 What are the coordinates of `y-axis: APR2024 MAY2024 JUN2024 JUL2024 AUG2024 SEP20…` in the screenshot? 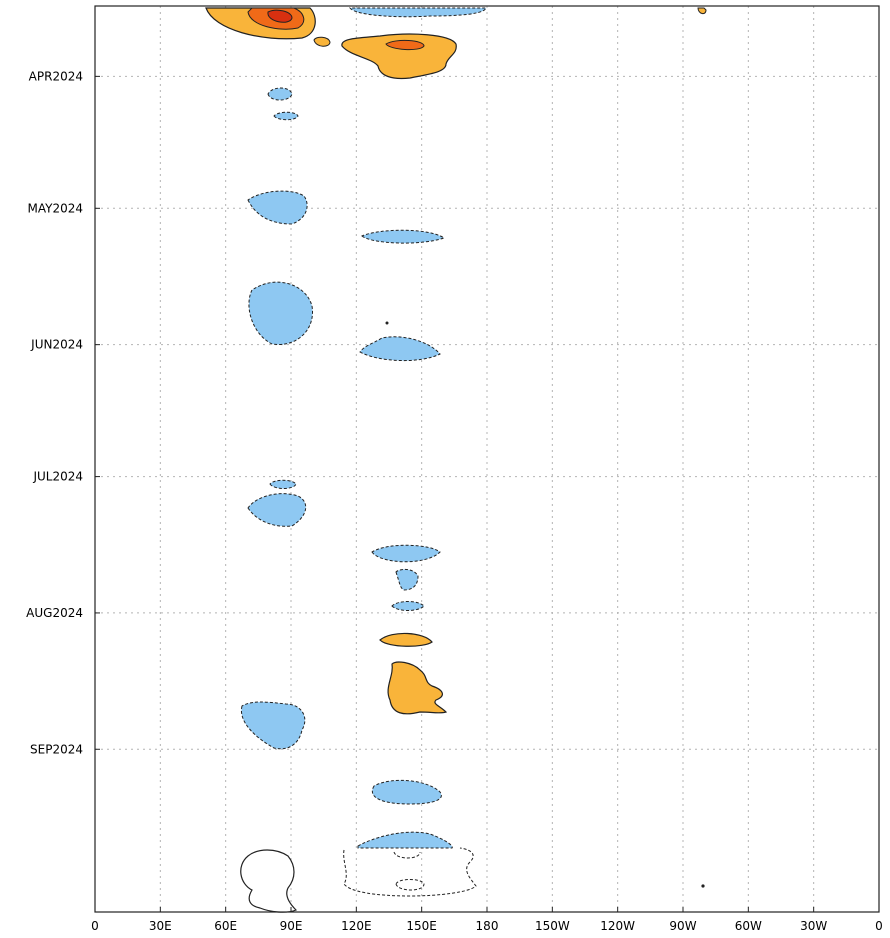 It's located at (63, 412).